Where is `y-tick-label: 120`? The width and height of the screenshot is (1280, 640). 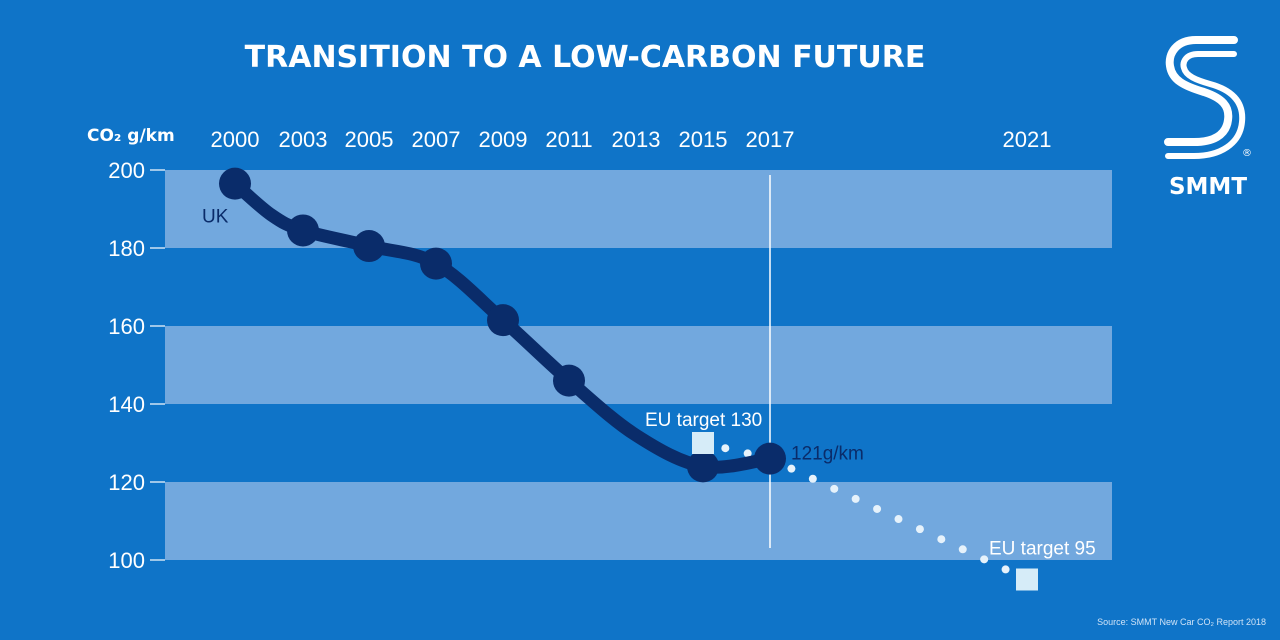
y-tick-label: 120 is located at coordinates (126, 482).